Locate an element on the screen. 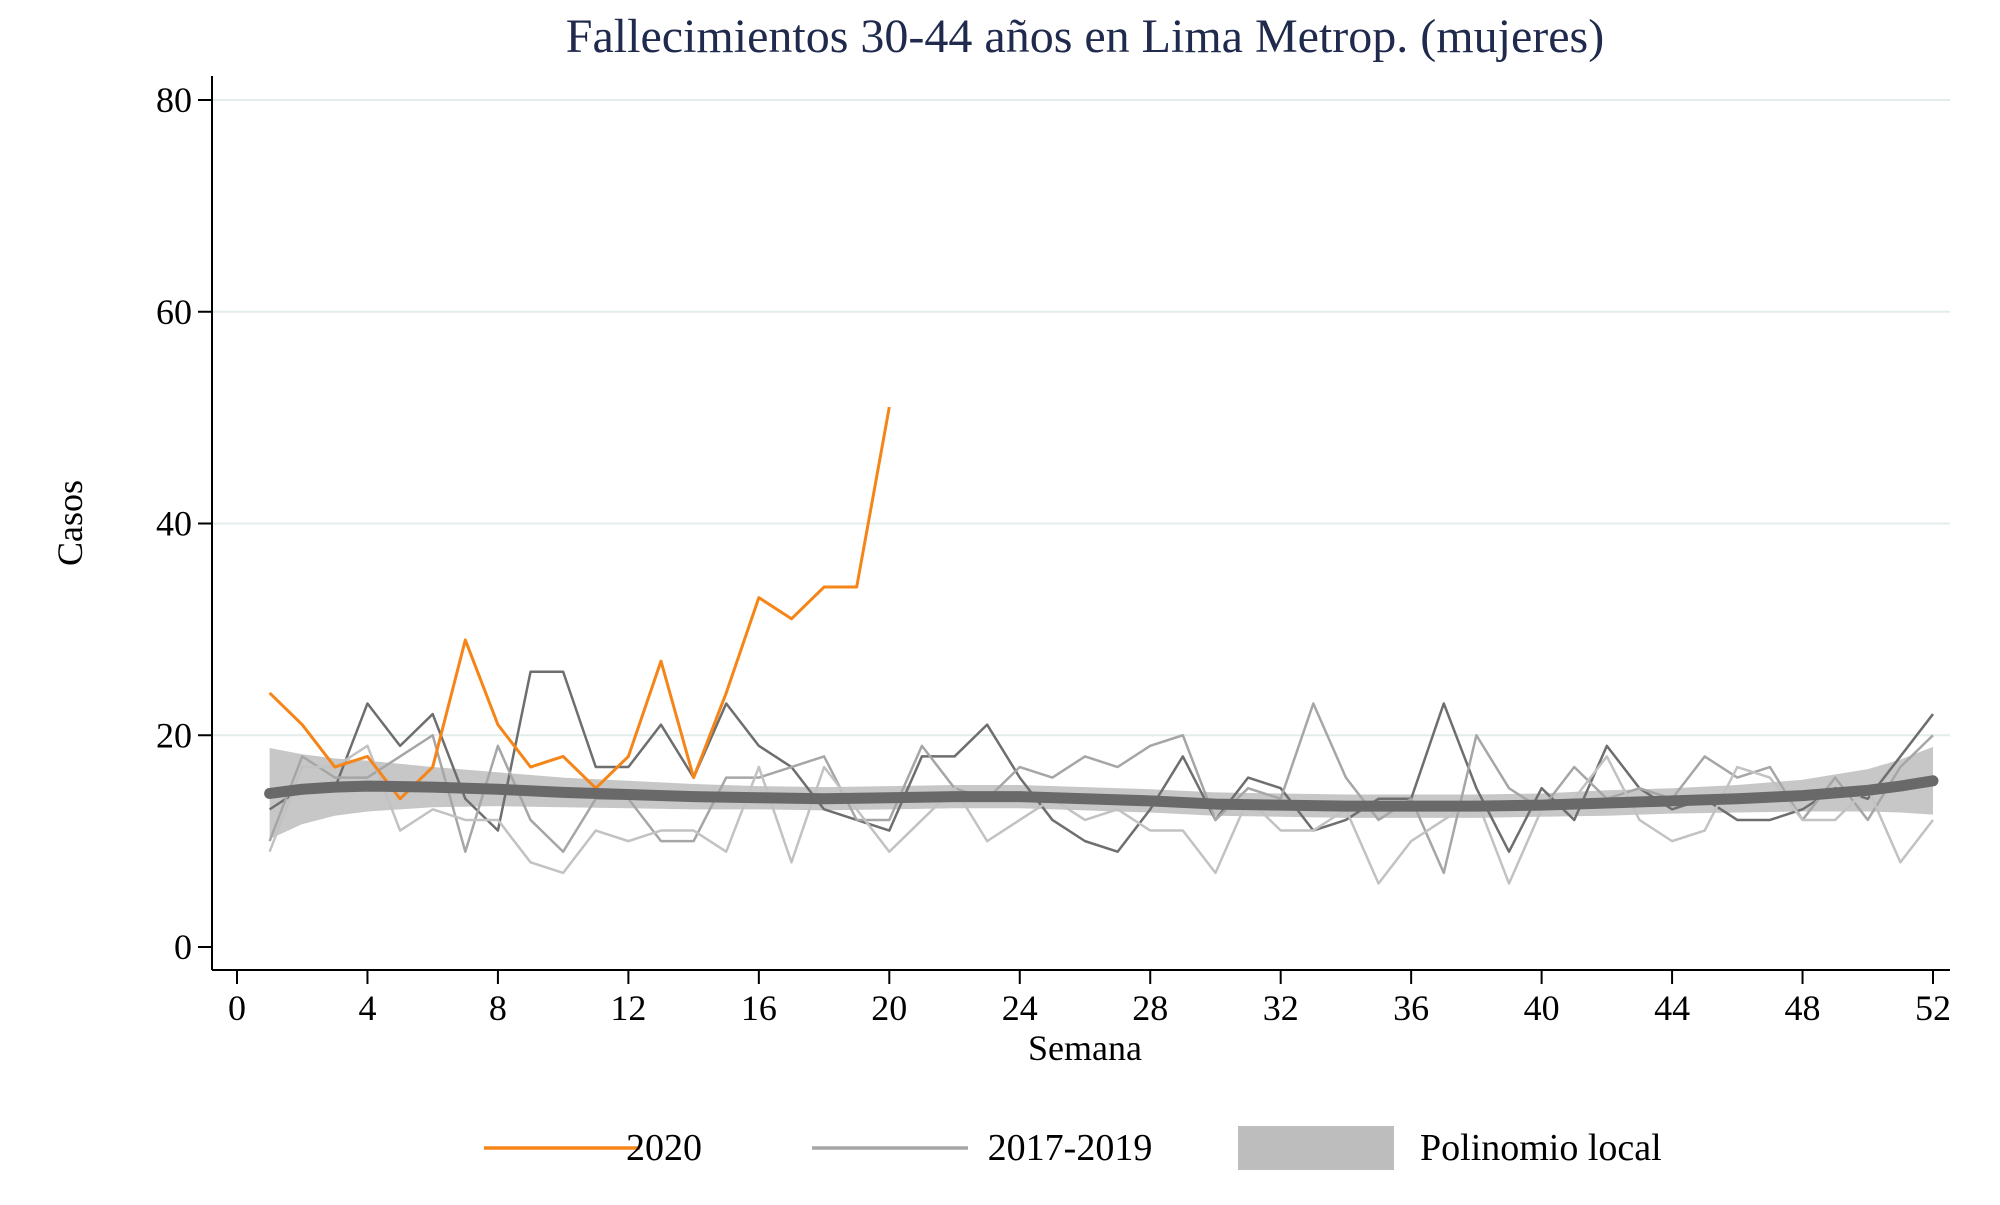 The image size is (2000, 1205). x-tick-label-12: 12 is located at coordinates (628, 1008).